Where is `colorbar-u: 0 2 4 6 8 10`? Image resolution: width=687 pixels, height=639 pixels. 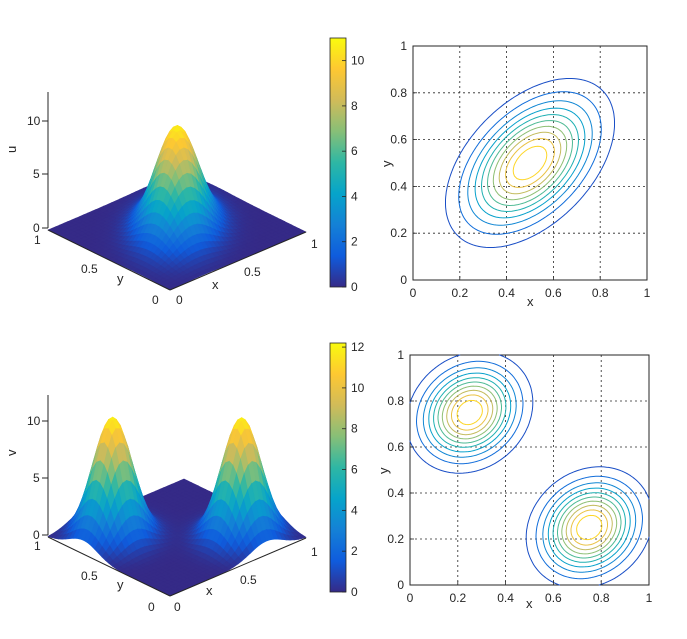
colorbar-u: 0 2 4 6 8 10 is located at coordinates (347, 165).